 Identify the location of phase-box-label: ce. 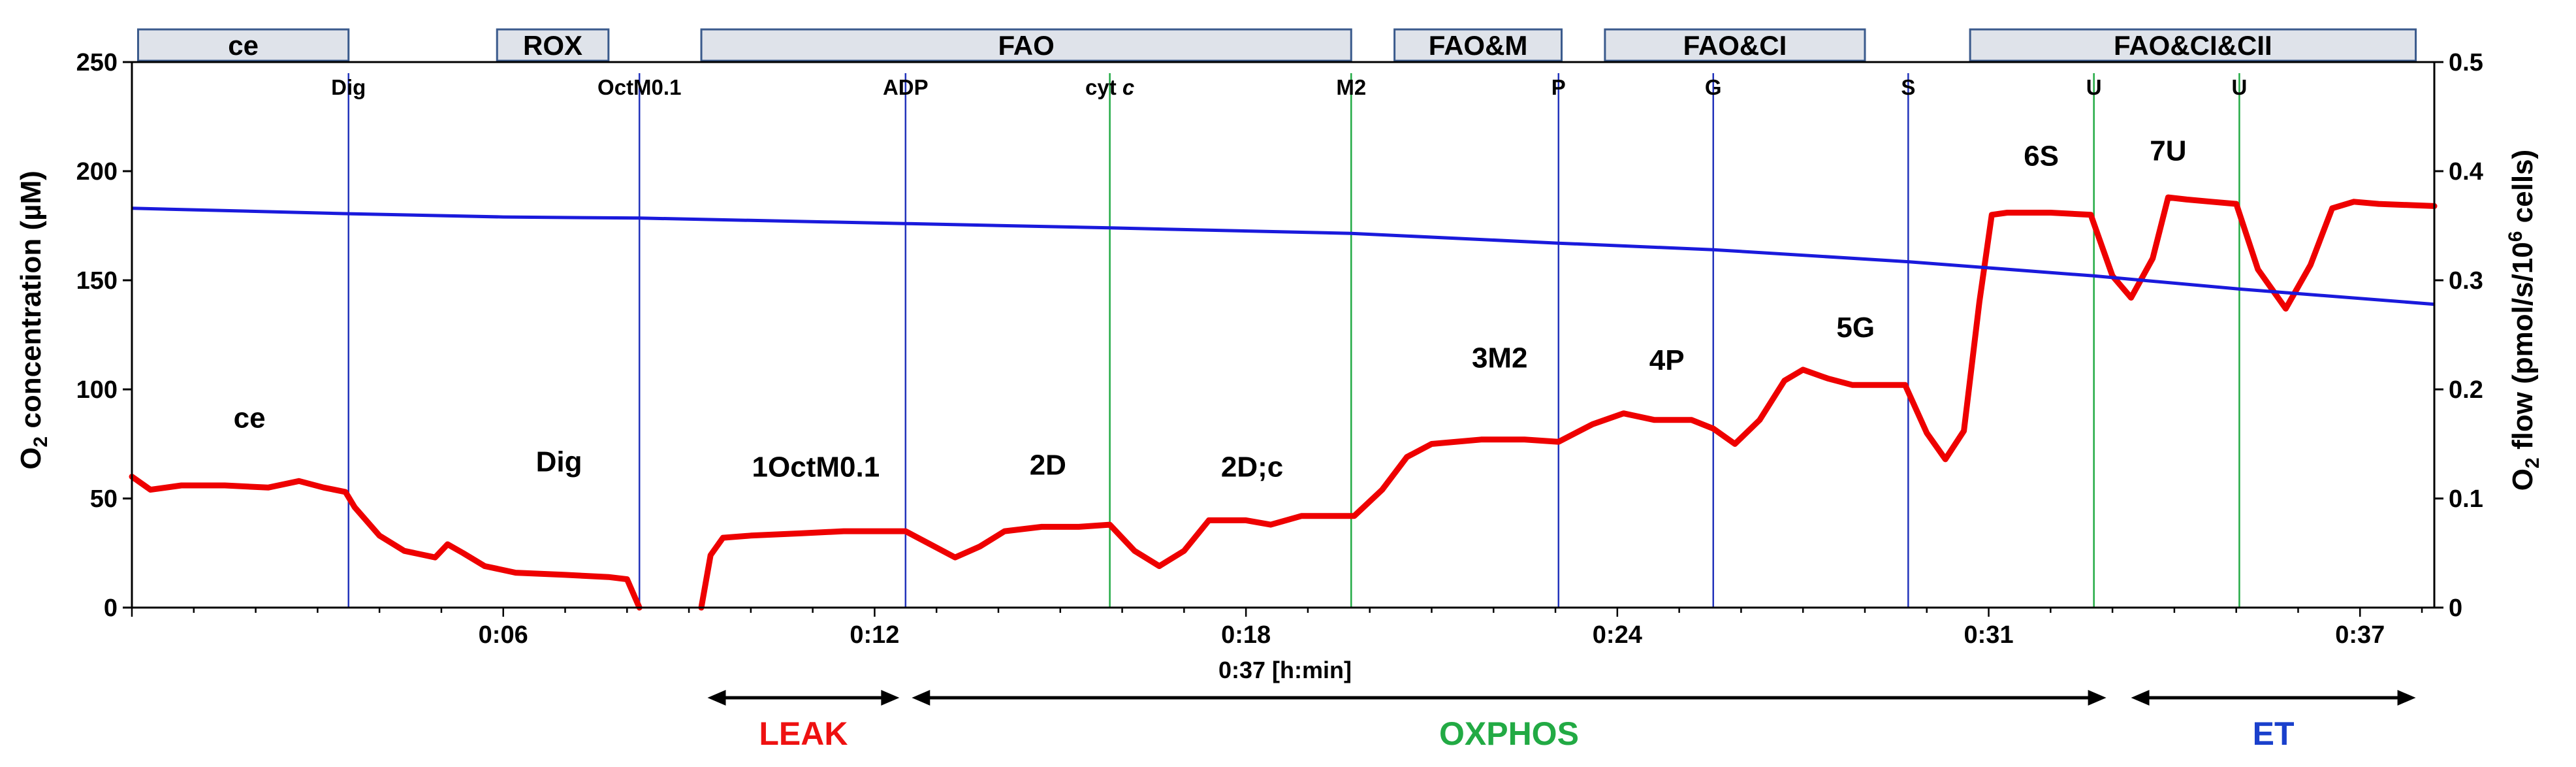
(244, 45).